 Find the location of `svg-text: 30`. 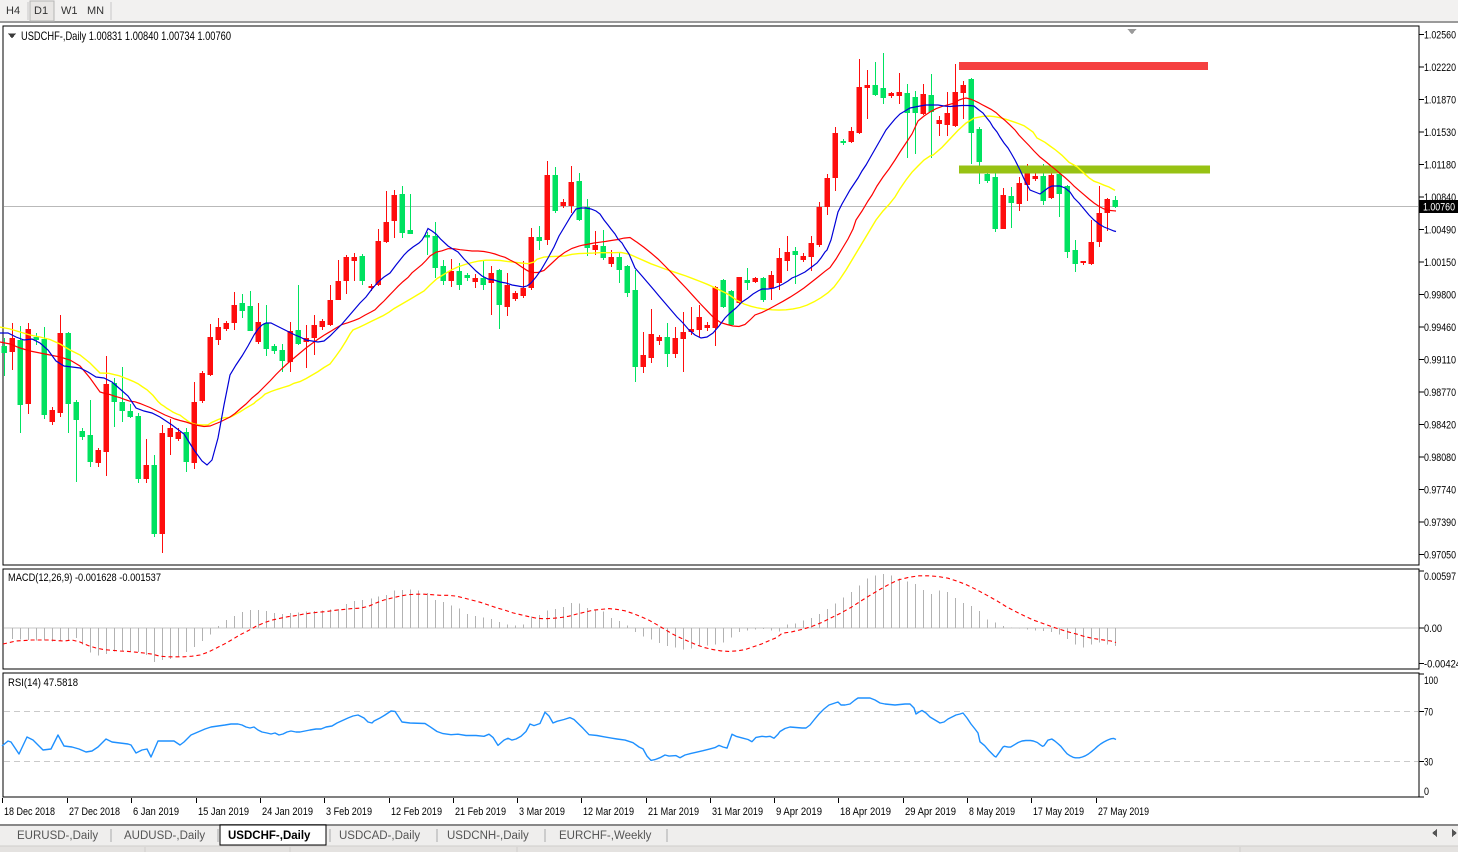

svg-text: 30 is located at coordinates (1428, 763).